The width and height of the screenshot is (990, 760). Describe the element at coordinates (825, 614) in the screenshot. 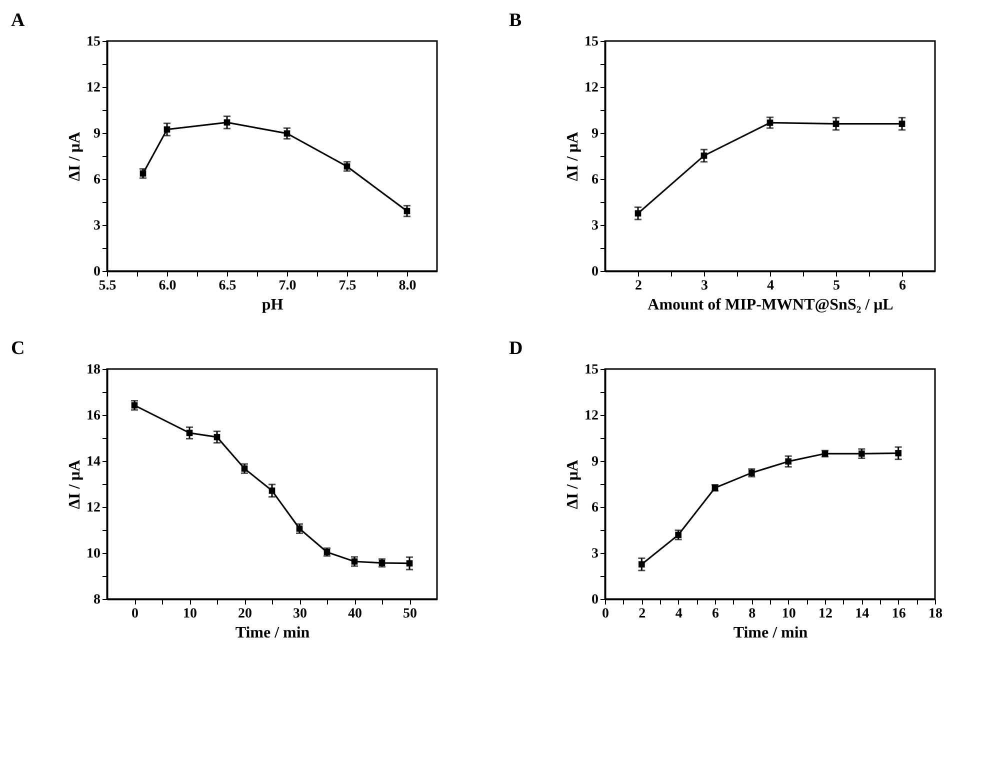

I see `x-tick-label: 12` at that location.